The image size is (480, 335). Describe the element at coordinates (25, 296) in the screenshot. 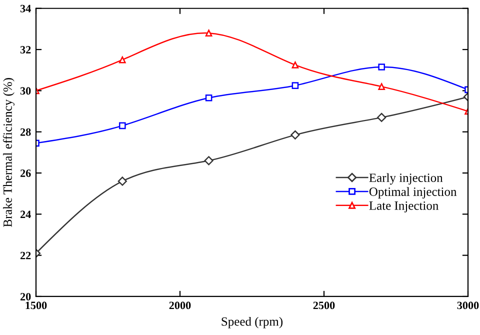

I see `y-tick-label: 20` at that location.